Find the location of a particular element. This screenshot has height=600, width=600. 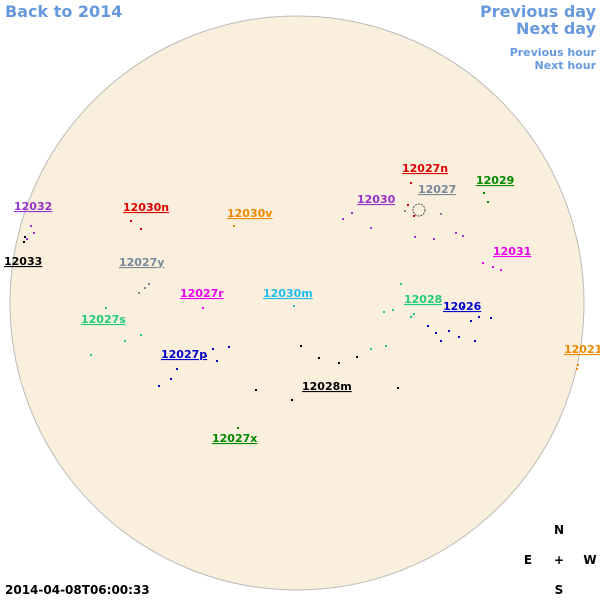

compass-south: S is located at coordinates (559, 590).